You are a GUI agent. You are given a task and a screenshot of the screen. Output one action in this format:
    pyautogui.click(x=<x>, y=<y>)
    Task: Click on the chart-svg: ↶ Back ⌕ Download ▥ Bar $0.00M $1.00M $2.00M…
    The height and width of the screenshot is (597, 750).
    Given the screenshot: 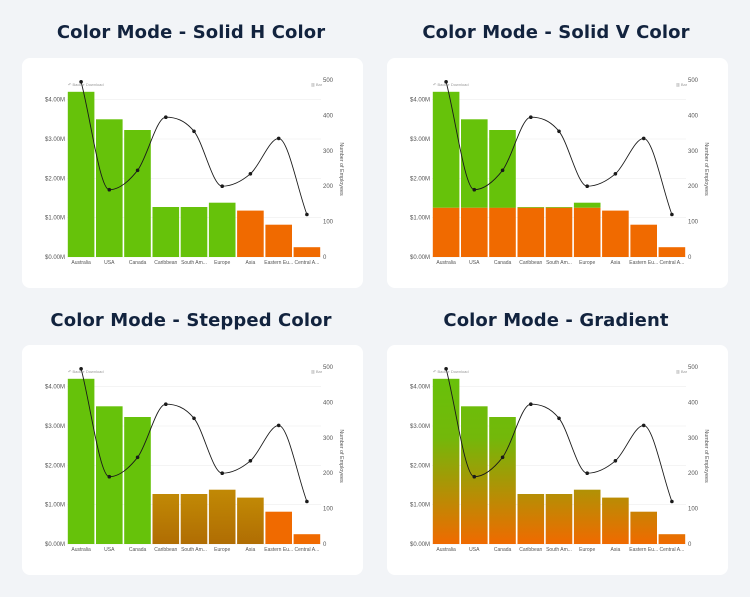 What is the action you would take?
    pyautogui.click(x=559, y=459)
    